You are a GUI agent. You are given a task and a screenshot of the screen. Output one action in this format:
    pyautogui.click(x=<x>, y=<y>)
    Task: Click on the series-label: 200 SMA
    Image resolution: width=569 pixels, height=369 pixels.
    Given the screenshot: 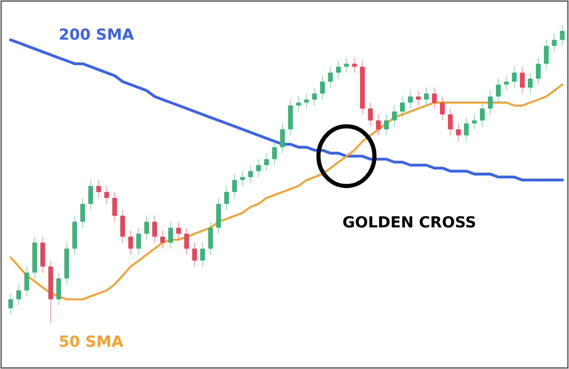 What is the action you would take?
    pyautogui.click(x=97, y=34)
    